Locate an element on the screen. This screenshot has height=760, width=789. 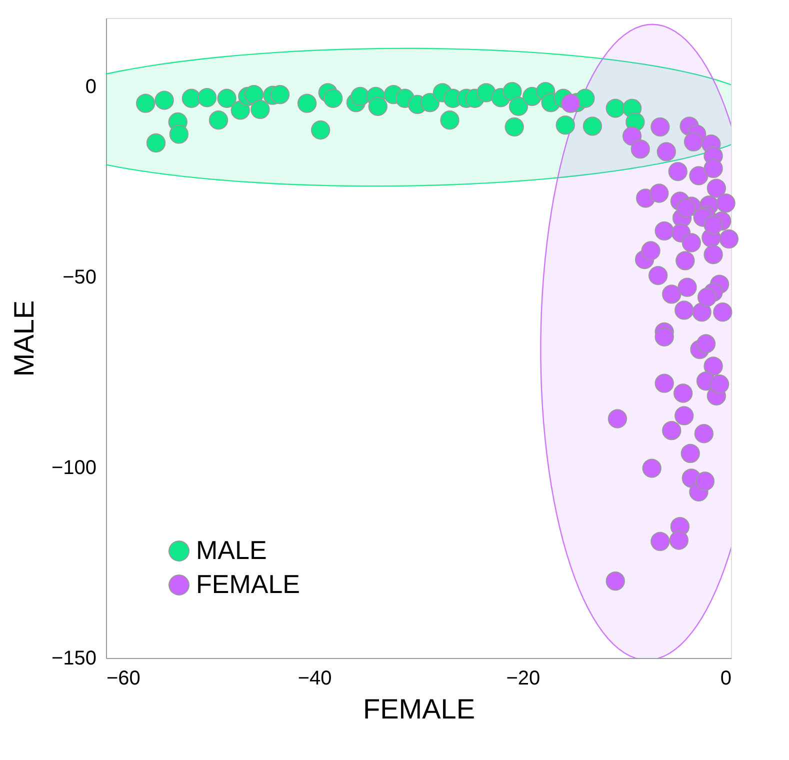
y-tick-label: −50 is located at coordinates (79, 277).